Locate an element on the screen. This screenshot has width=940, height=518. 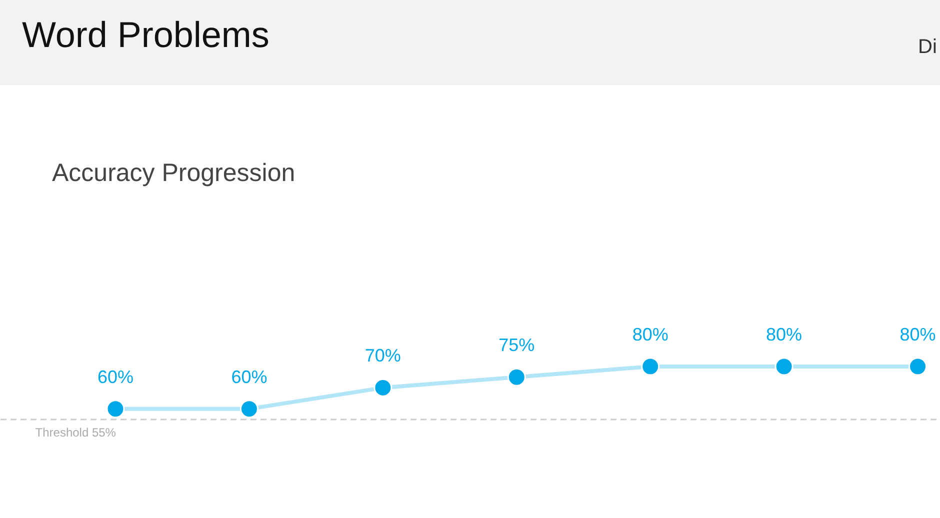
chart-subtitle: Accuracy Progression is located at coordinates (174, 173).